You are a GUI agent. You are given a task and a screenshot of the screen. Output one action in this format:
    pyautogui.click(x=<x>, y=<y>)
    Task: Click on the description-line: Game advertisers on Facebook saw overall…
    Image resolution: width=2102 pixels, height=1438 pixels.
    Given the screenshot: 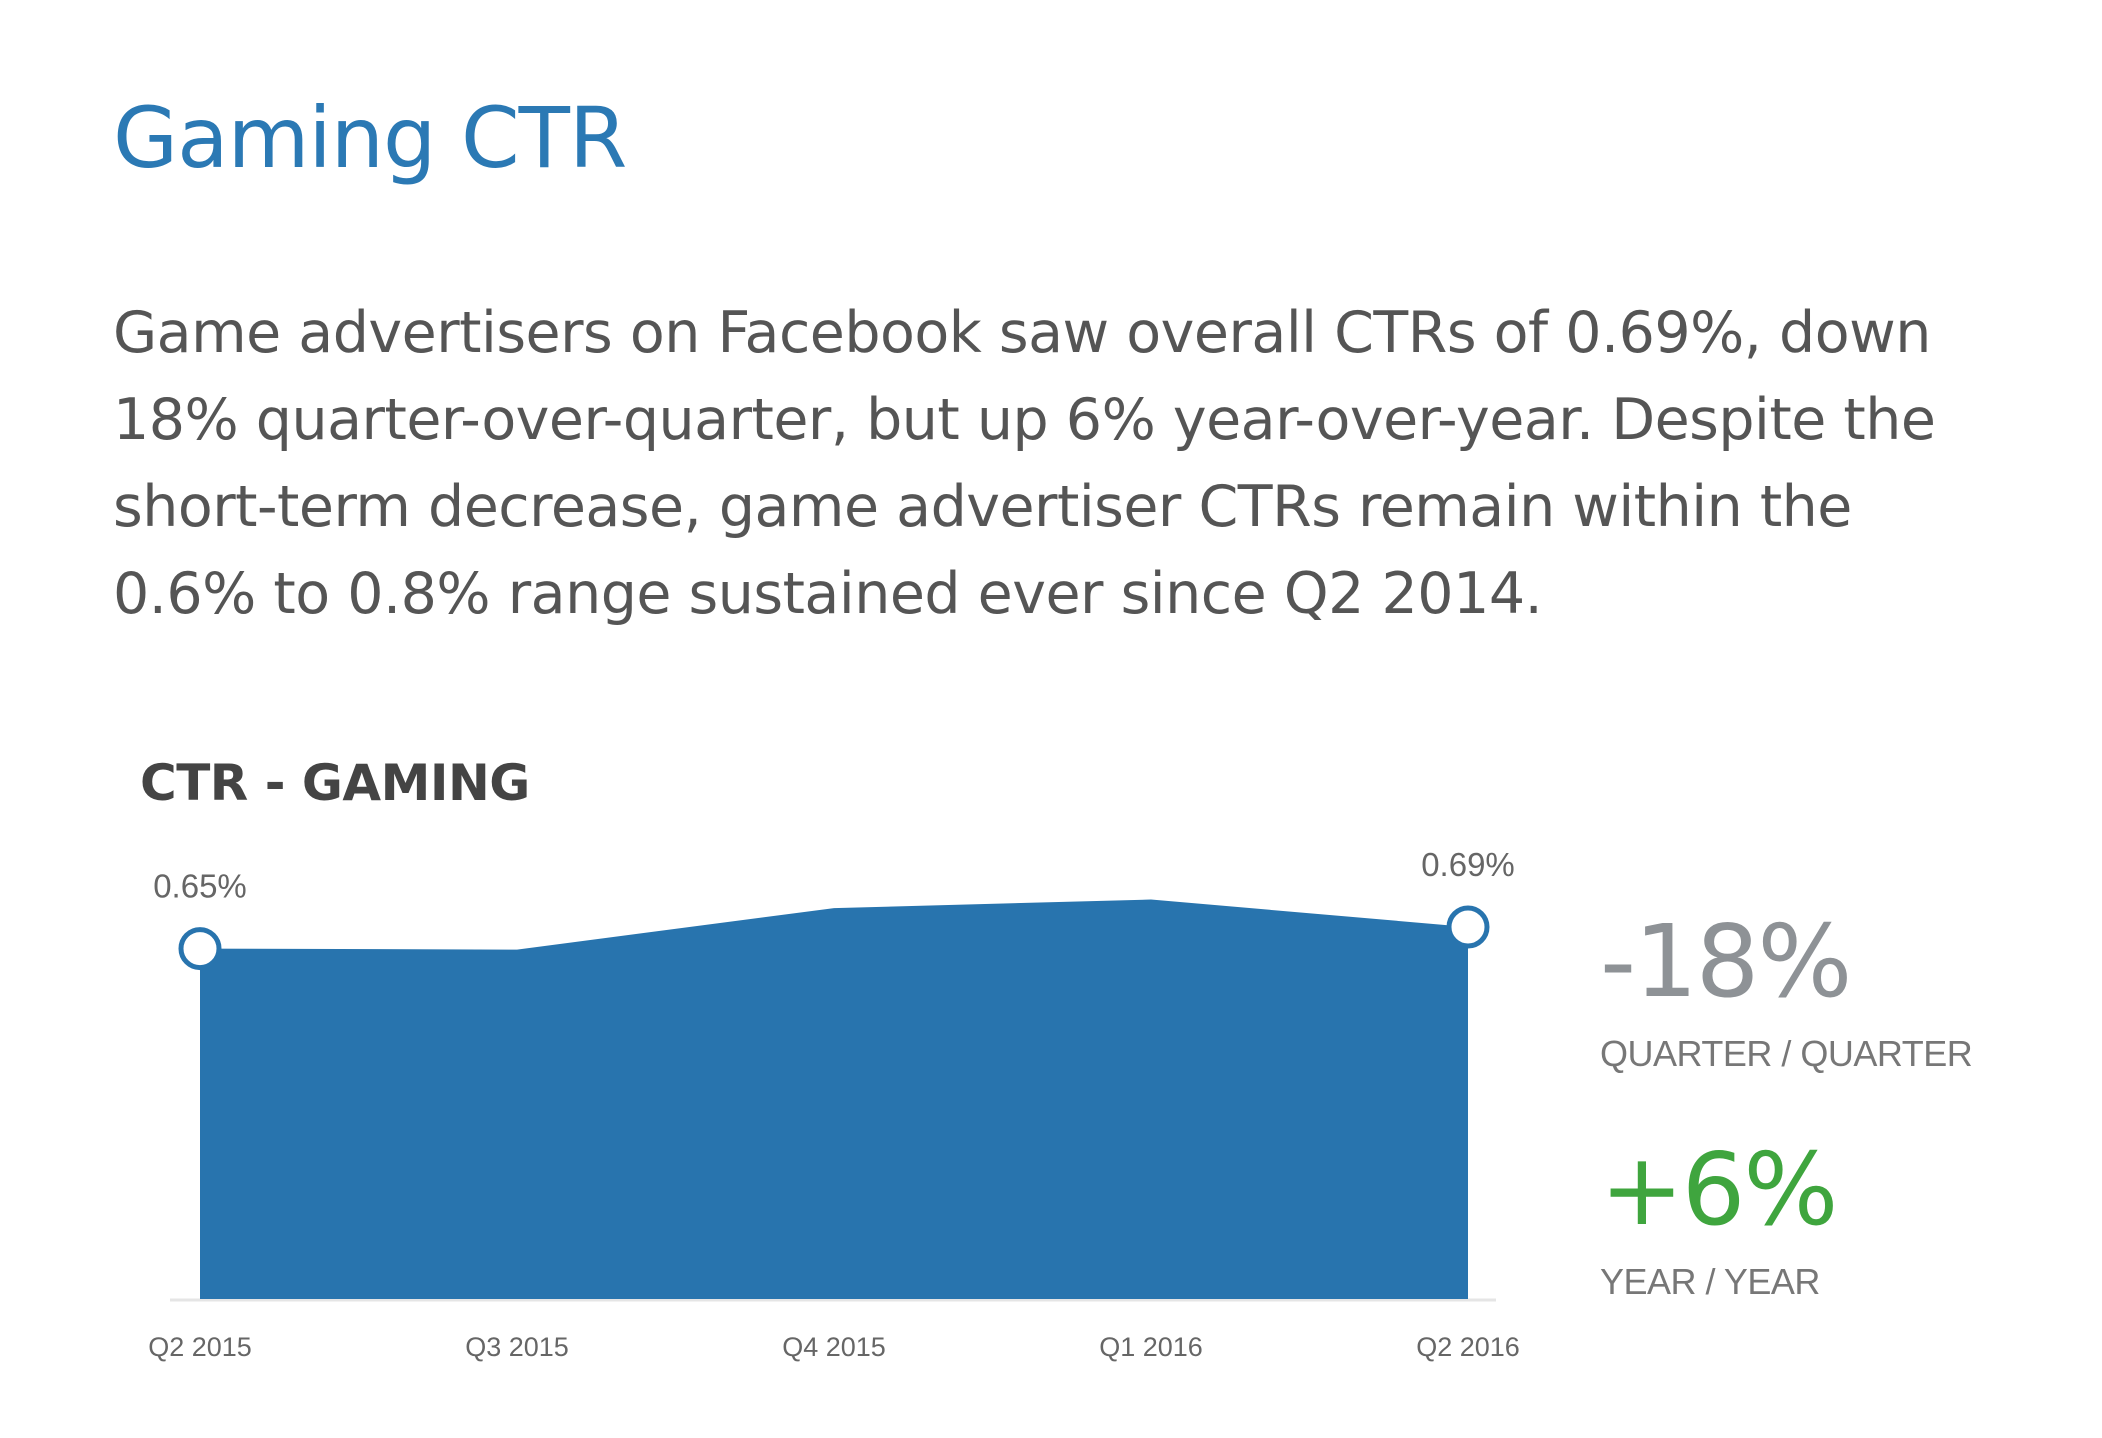 What is the action you would take?
    pyautogui.click(x=1022, y=333)
    